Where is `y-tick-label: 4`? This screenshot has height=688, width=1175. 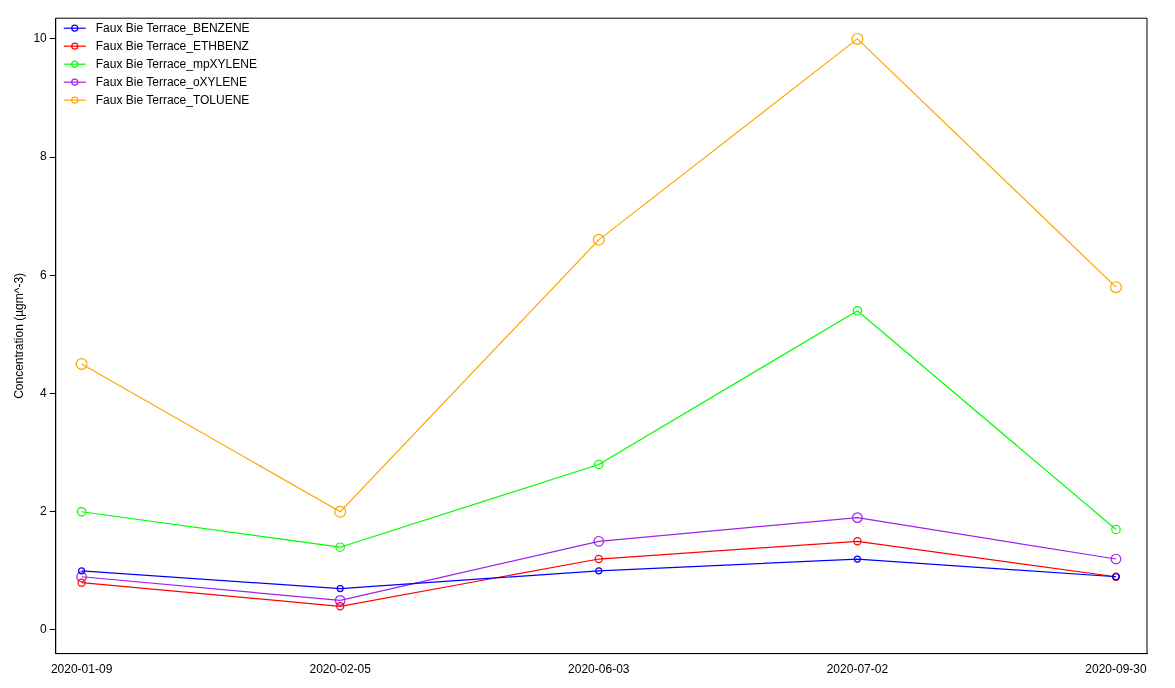 y-tick-label: 4 is located at coordinates (44, 392).